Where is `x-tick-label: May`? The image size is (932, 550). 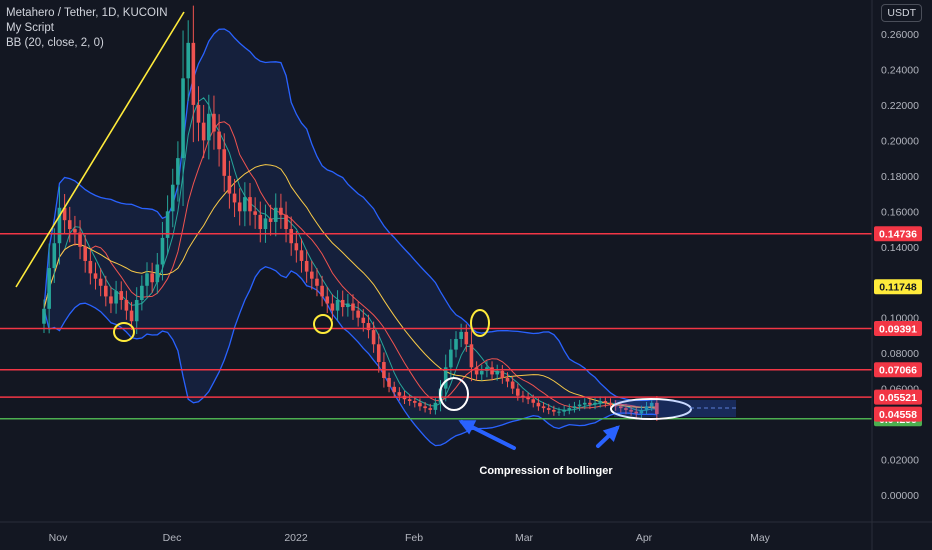 x-tick-label: May is located at coordinates (760, 538).